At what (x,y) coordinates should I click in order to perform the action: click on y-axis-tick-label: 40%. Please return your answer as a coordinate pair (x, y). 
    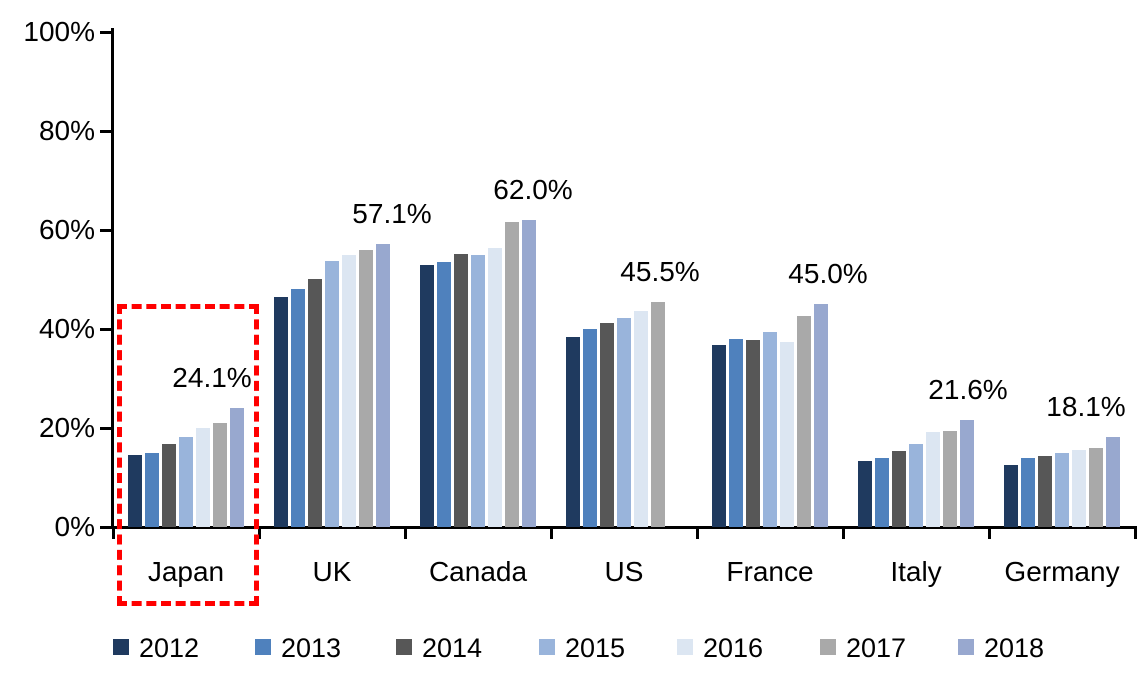
    Looking at the image, I should click on (66, 328).